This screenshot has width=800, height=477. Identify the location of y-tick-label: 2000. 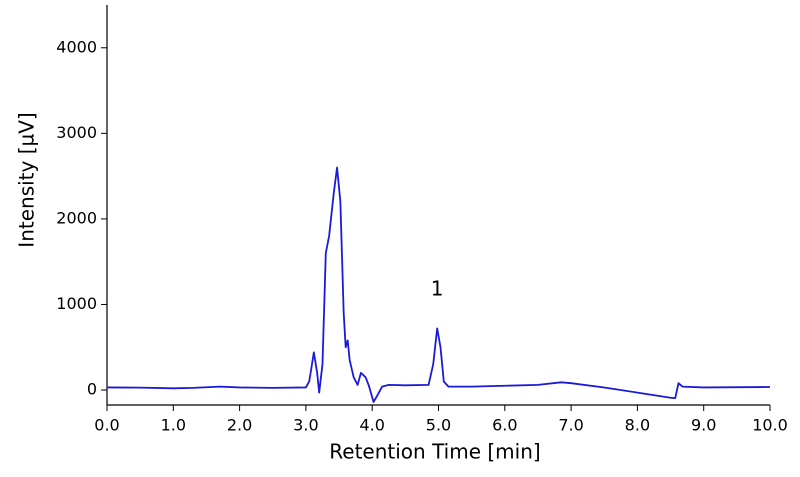
(76, 217).